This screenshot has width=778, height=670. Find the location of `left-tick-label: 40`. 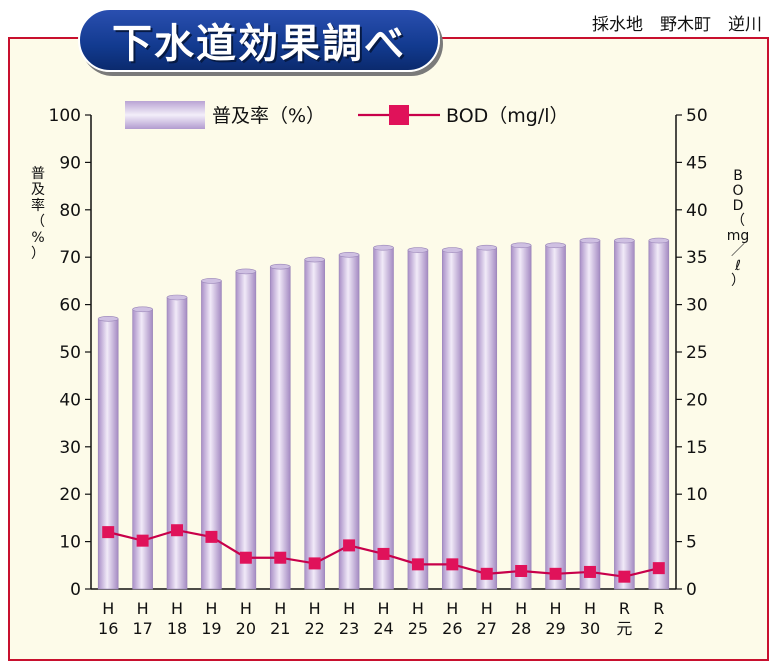

left-tick-label: 40 is located at coordinates (70, 400).